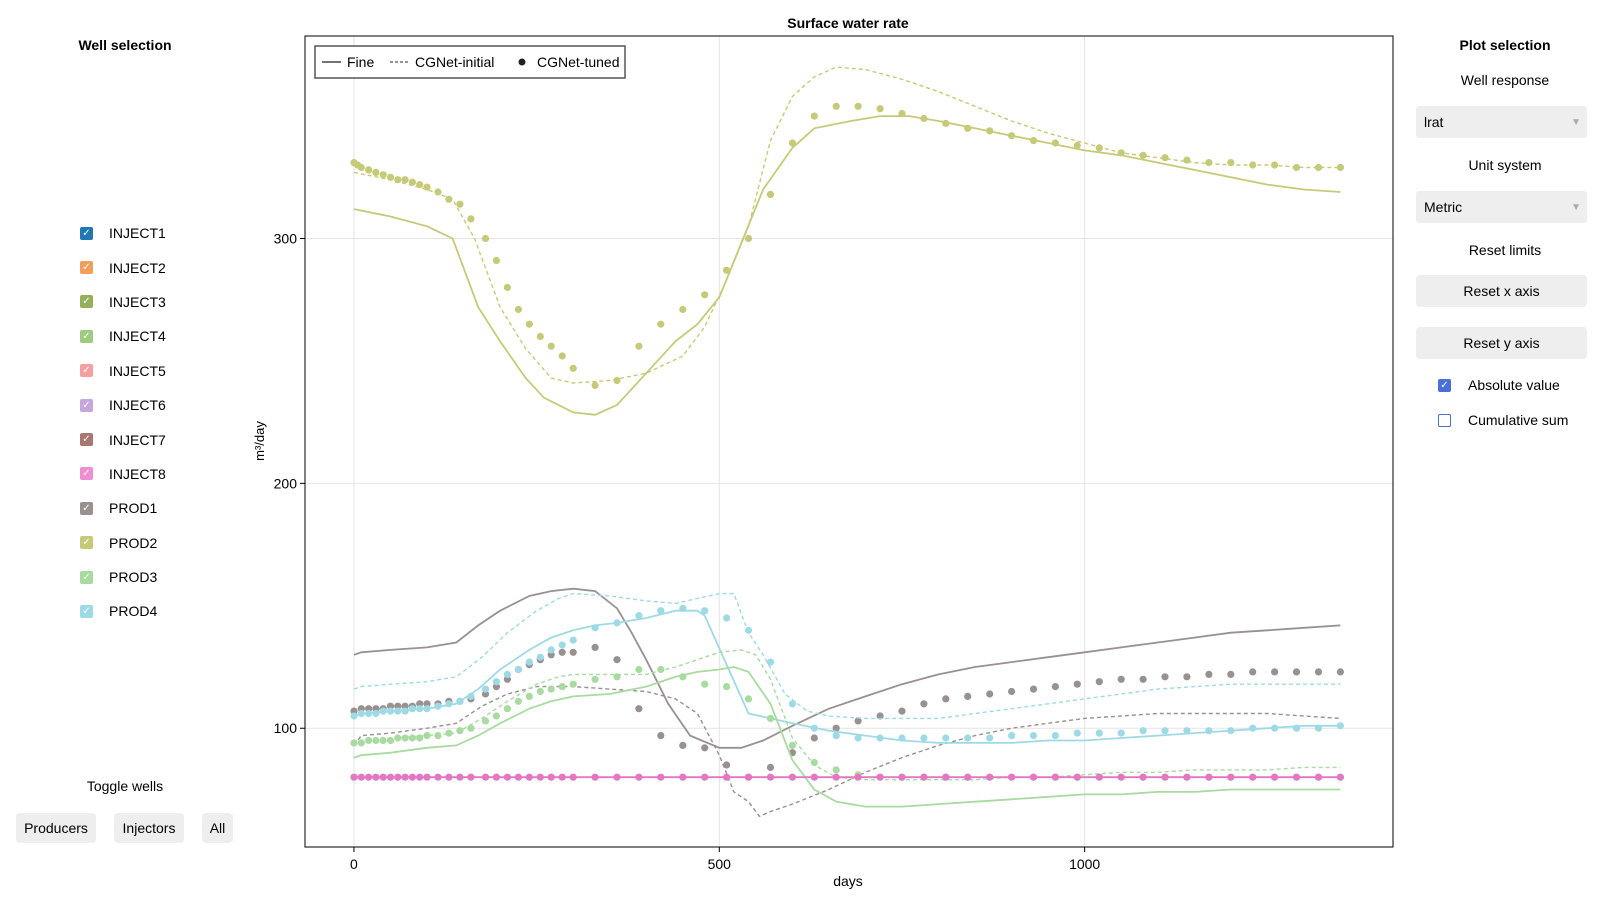 The image size is (1600, 900). I want to click on well-item-inject6: ✓ INJECT6, so click(123, 405).